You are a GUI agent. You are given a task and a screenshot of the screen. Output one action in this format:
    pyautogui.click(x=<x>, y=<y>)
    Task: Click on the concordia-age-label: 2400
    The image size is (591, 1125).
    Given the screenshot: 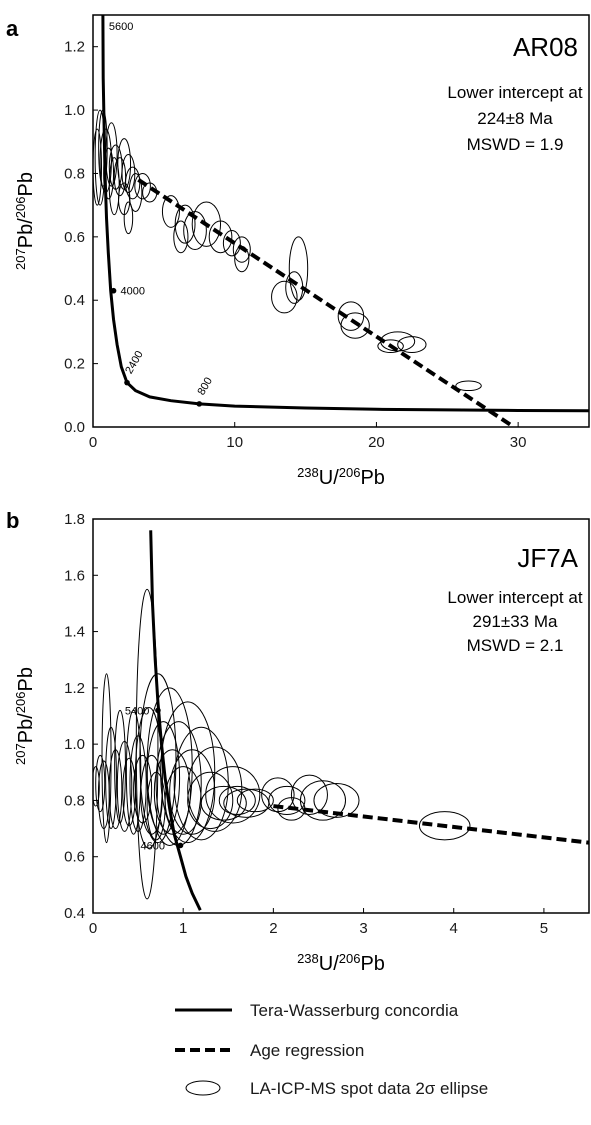 What is the action you would take?
    pyautogui.click(x=134, y=362)
    